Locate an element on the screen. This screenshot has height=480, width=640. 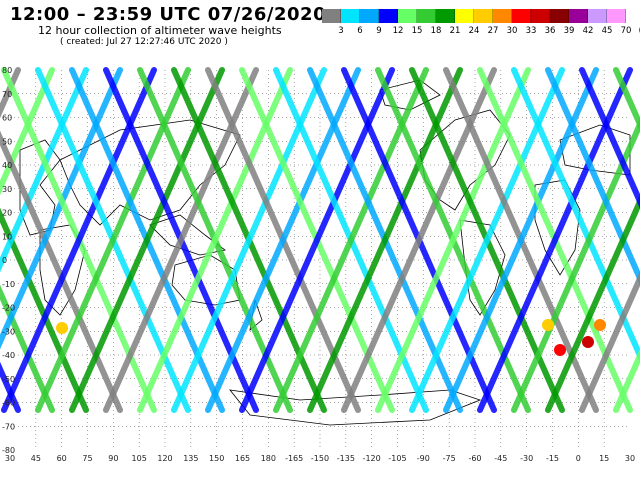
longitude-label: 105 is located at coordinates (139, 458).